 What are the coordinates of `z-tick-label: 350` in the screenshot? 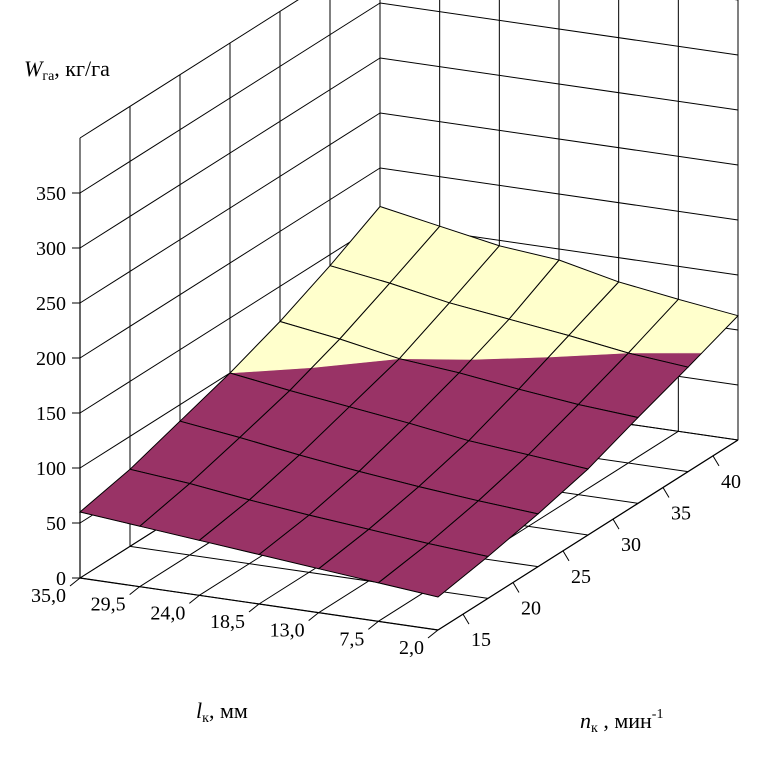 It's located at (51, 194).